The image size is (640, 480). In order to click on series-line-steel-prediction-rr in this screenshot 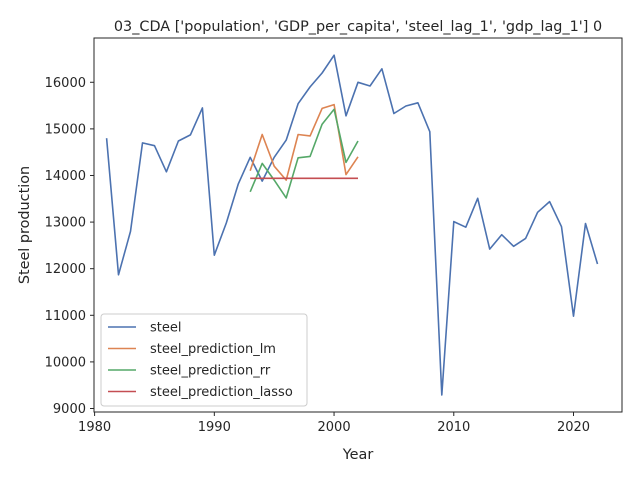, I will do `click(304, 153)`.